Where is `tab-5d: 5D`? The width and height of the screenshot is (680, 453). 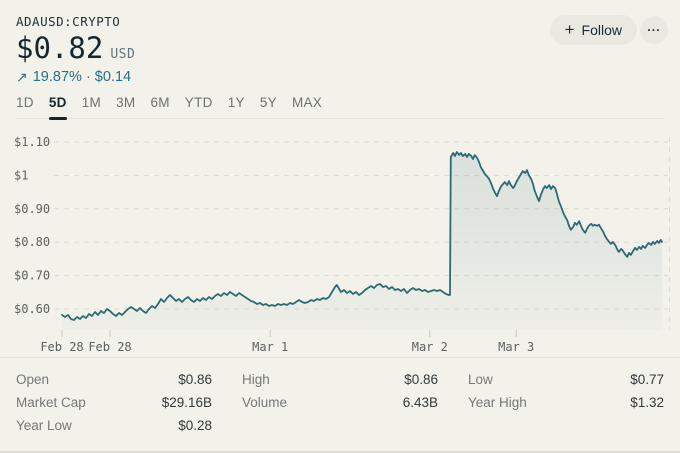 tab-5d: 5D is located at coordinates (57, 107).